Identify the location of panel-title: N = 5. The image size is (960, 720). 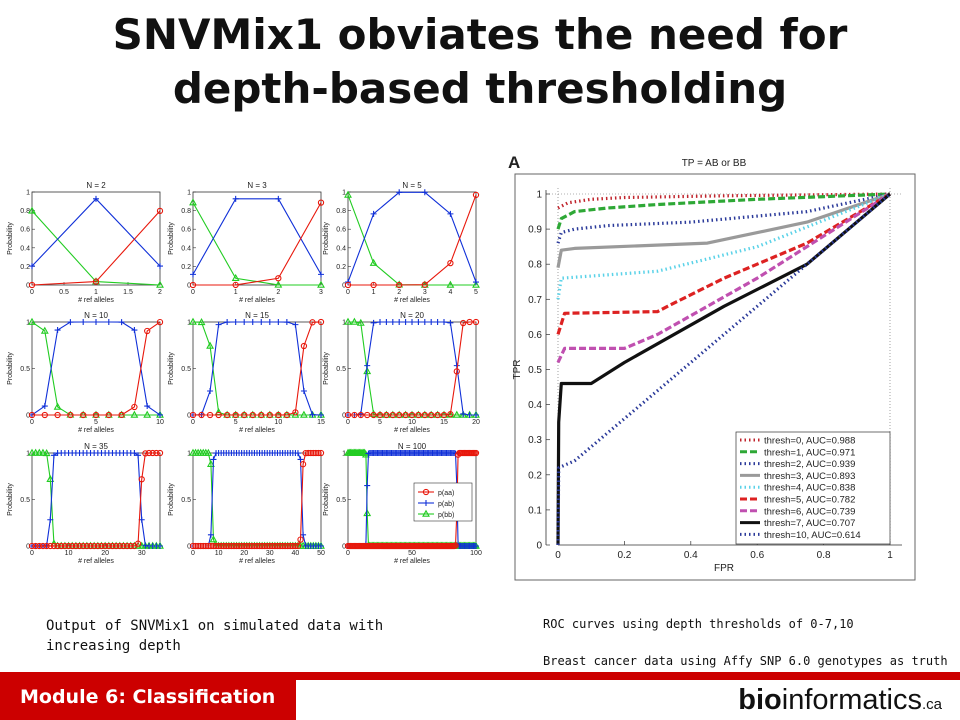
(412, 185).